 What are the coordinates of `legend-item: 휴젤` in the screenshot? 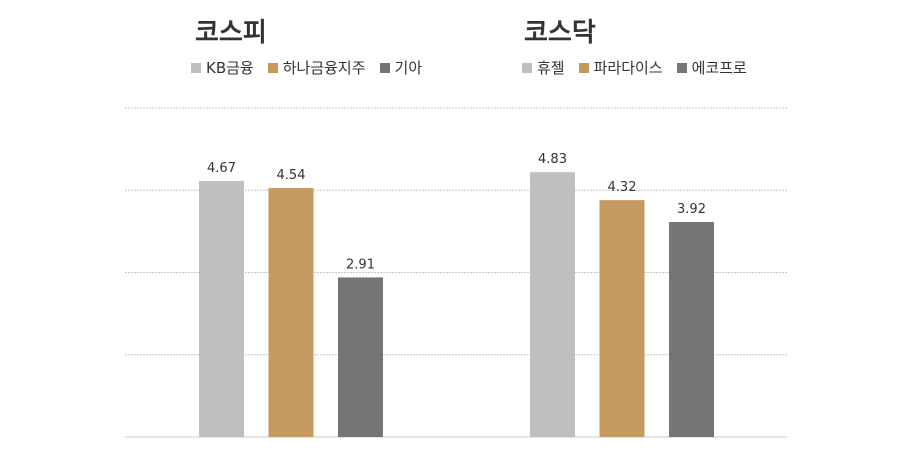 It's located at (543, 67).